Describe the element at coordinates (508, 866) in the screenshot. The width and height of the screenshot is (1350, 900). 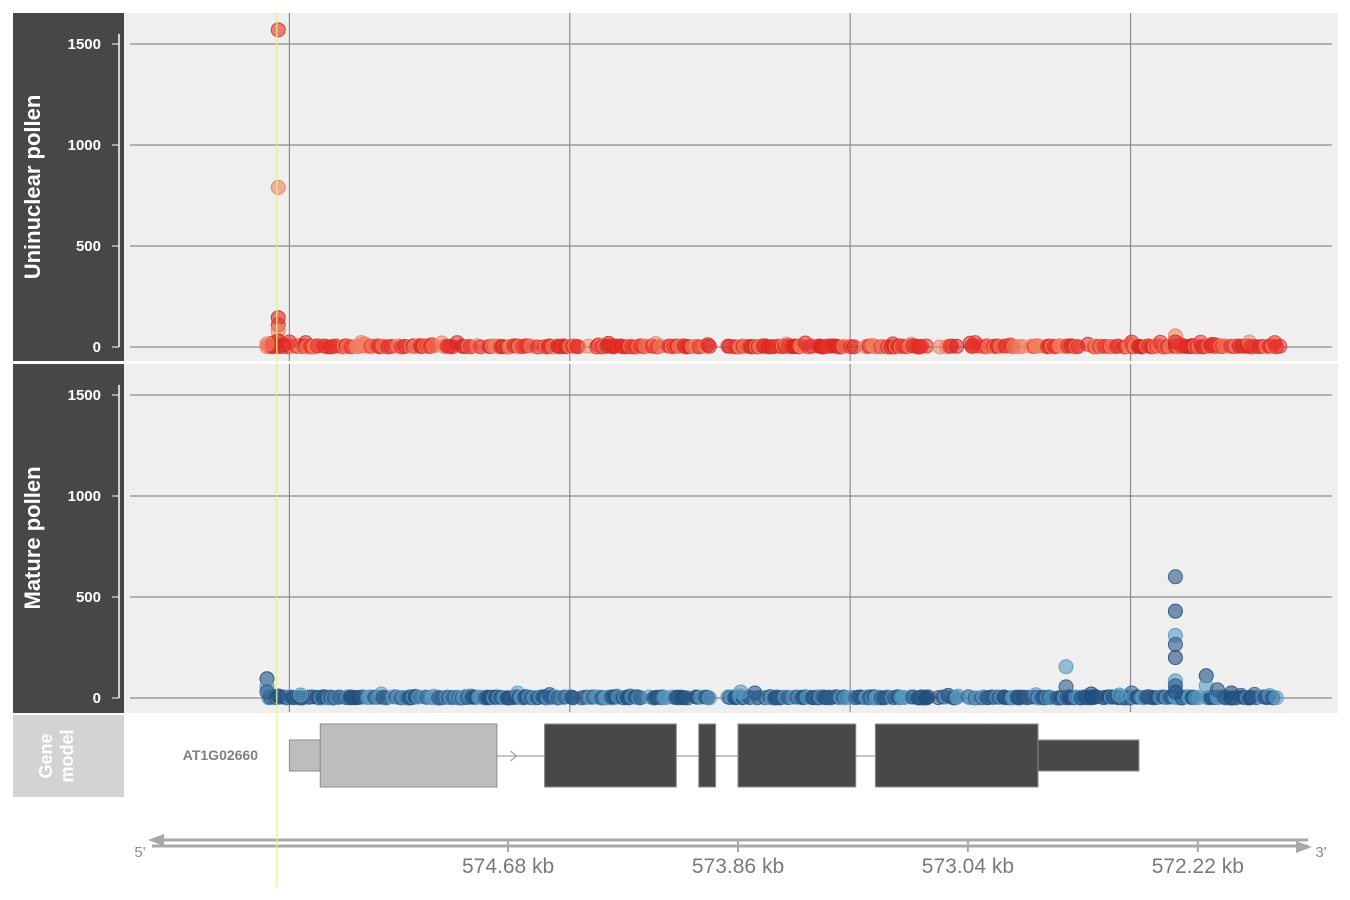
I see `x-tick-label: 574.68 kb` at that location.